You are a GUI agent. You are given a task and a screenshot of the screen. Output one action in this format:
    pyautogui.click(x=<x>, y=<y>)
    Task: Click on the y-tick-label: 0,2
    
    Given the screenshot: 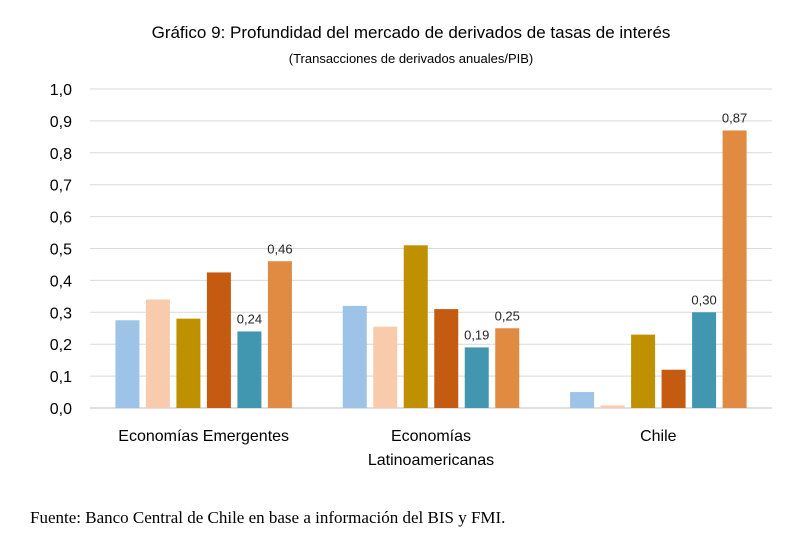 What is the action you would take?
    pyautogui.click(x=61, y=345)
    